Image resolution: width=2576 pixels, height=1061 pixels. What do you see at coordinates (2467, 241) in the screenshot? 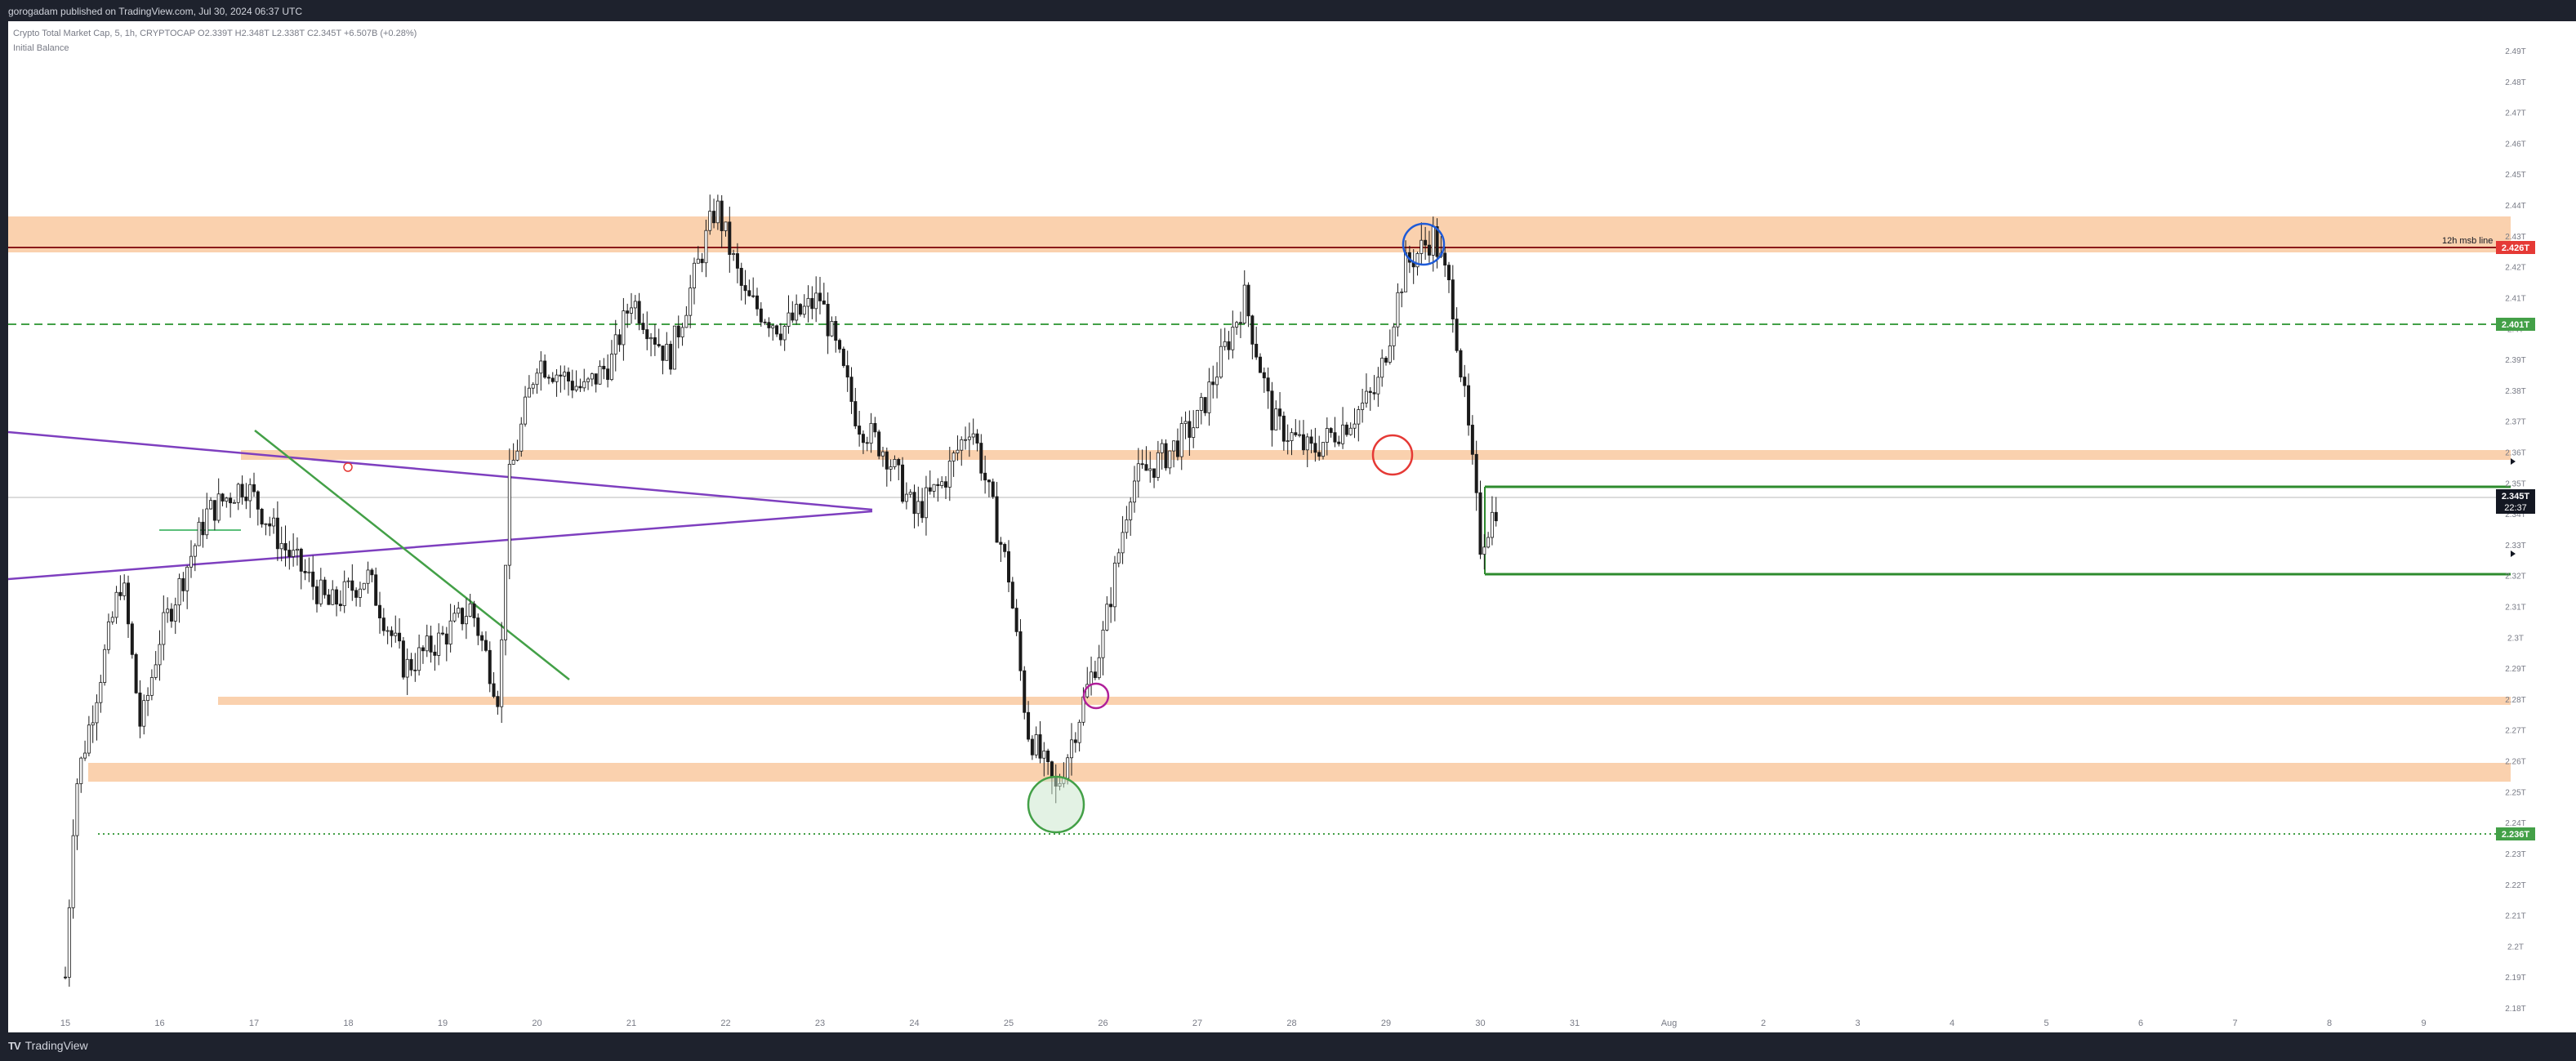
I see `msb-line-label: 12h msb line` at bounding box center [2467, 241].